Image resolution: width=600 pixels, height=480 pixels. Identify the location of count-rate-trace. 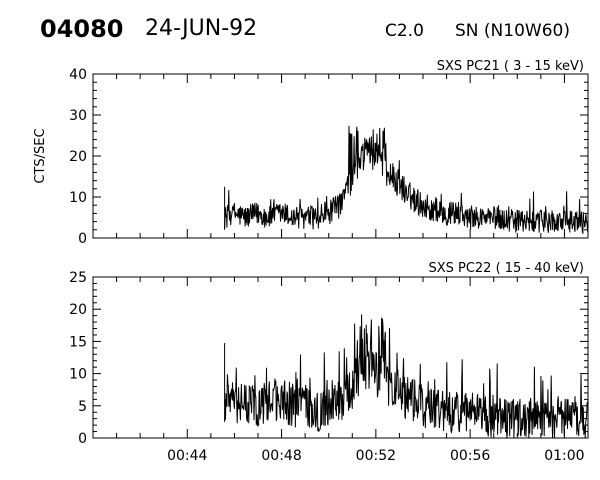
(406, 180).